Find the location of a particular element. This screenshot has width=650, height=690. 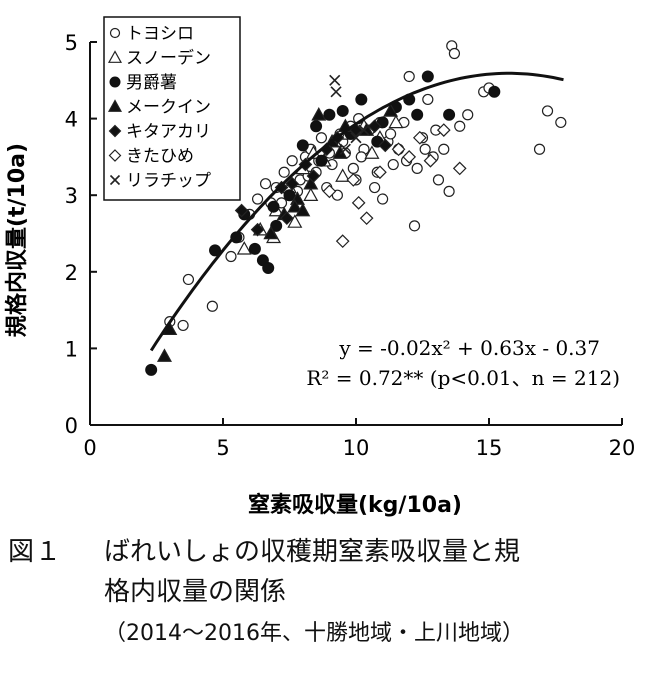

x-tick-label: 0 is located at coordinates (89, 448).